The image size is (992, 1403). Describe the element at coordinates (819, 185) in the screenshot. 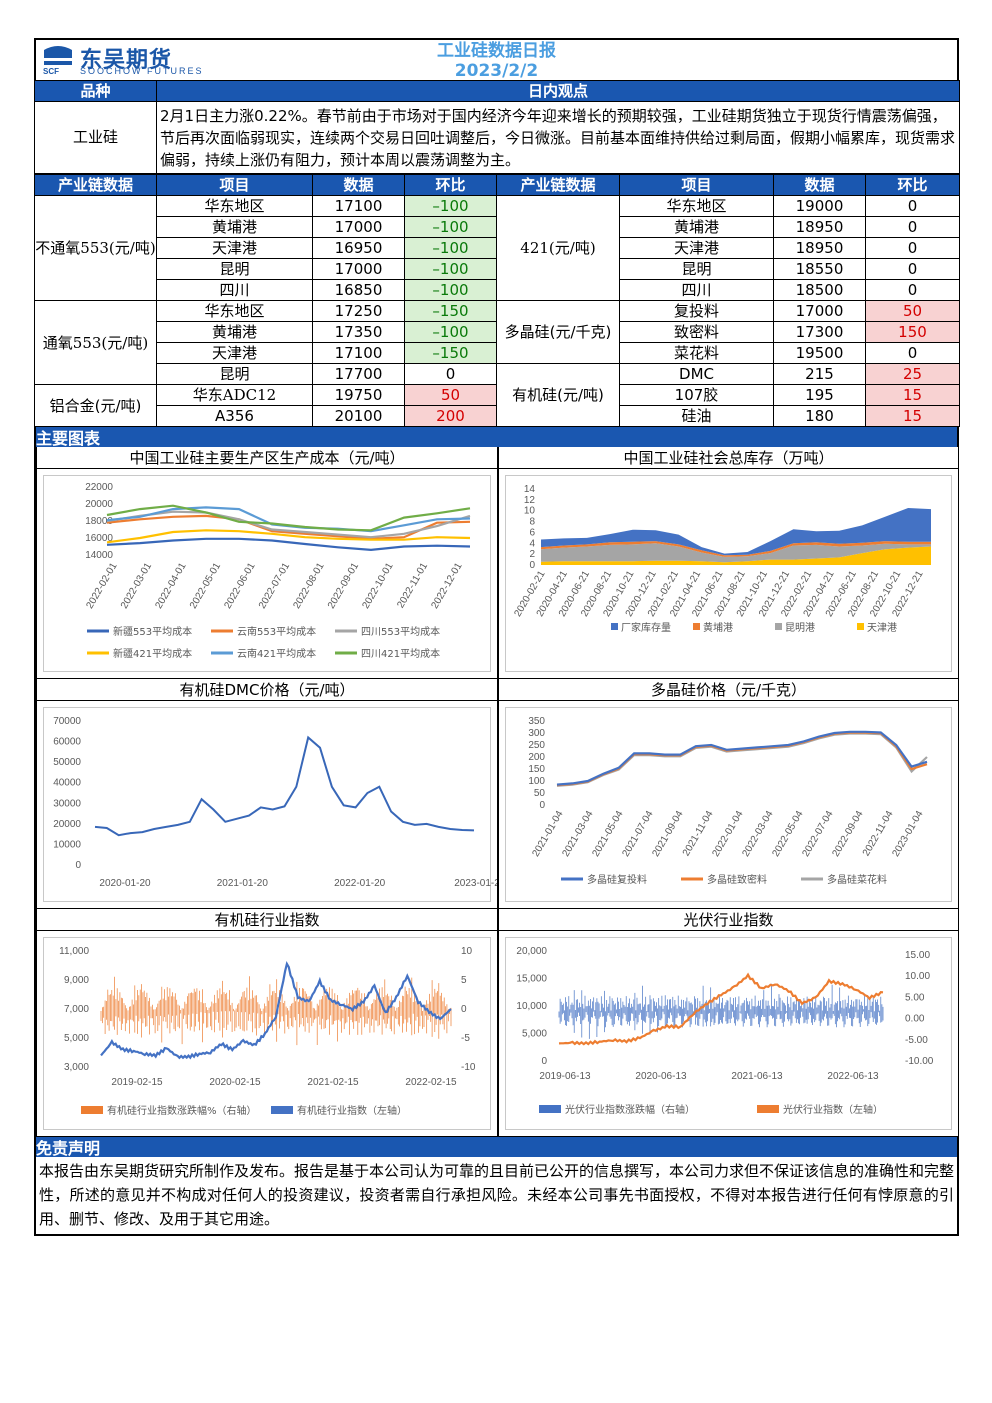

I see `table-header: 数据` at that location.